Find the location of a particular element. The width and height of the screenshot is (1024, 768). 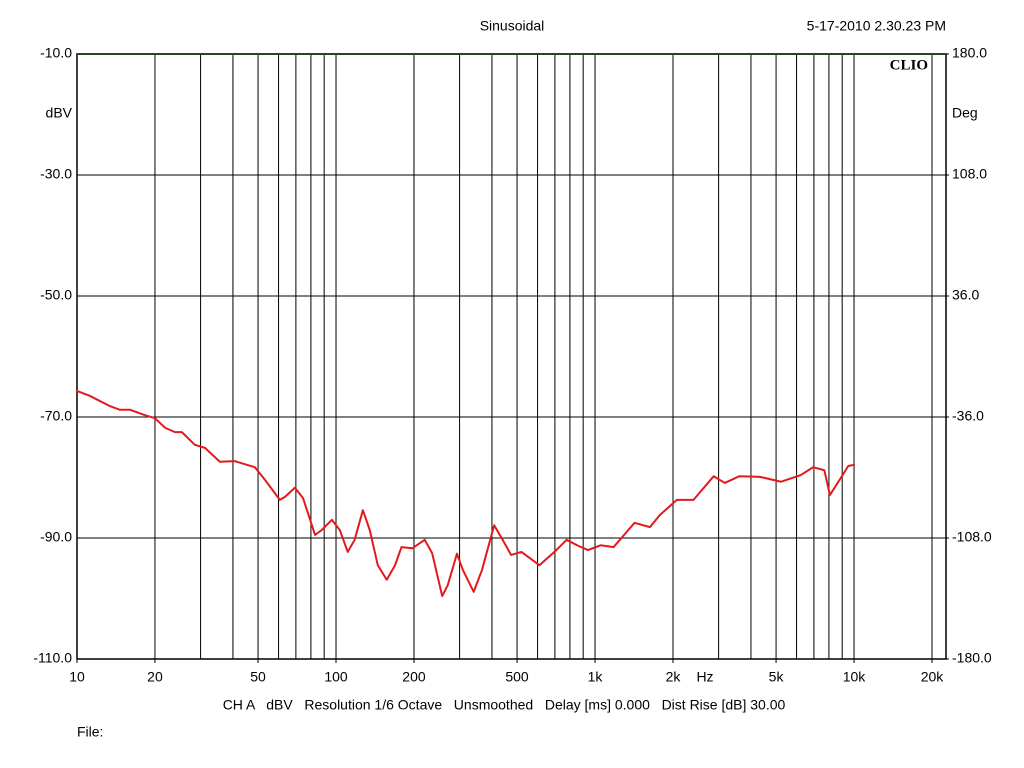

y2-tick-label: 36.0 is located at coordinates (965, 295).